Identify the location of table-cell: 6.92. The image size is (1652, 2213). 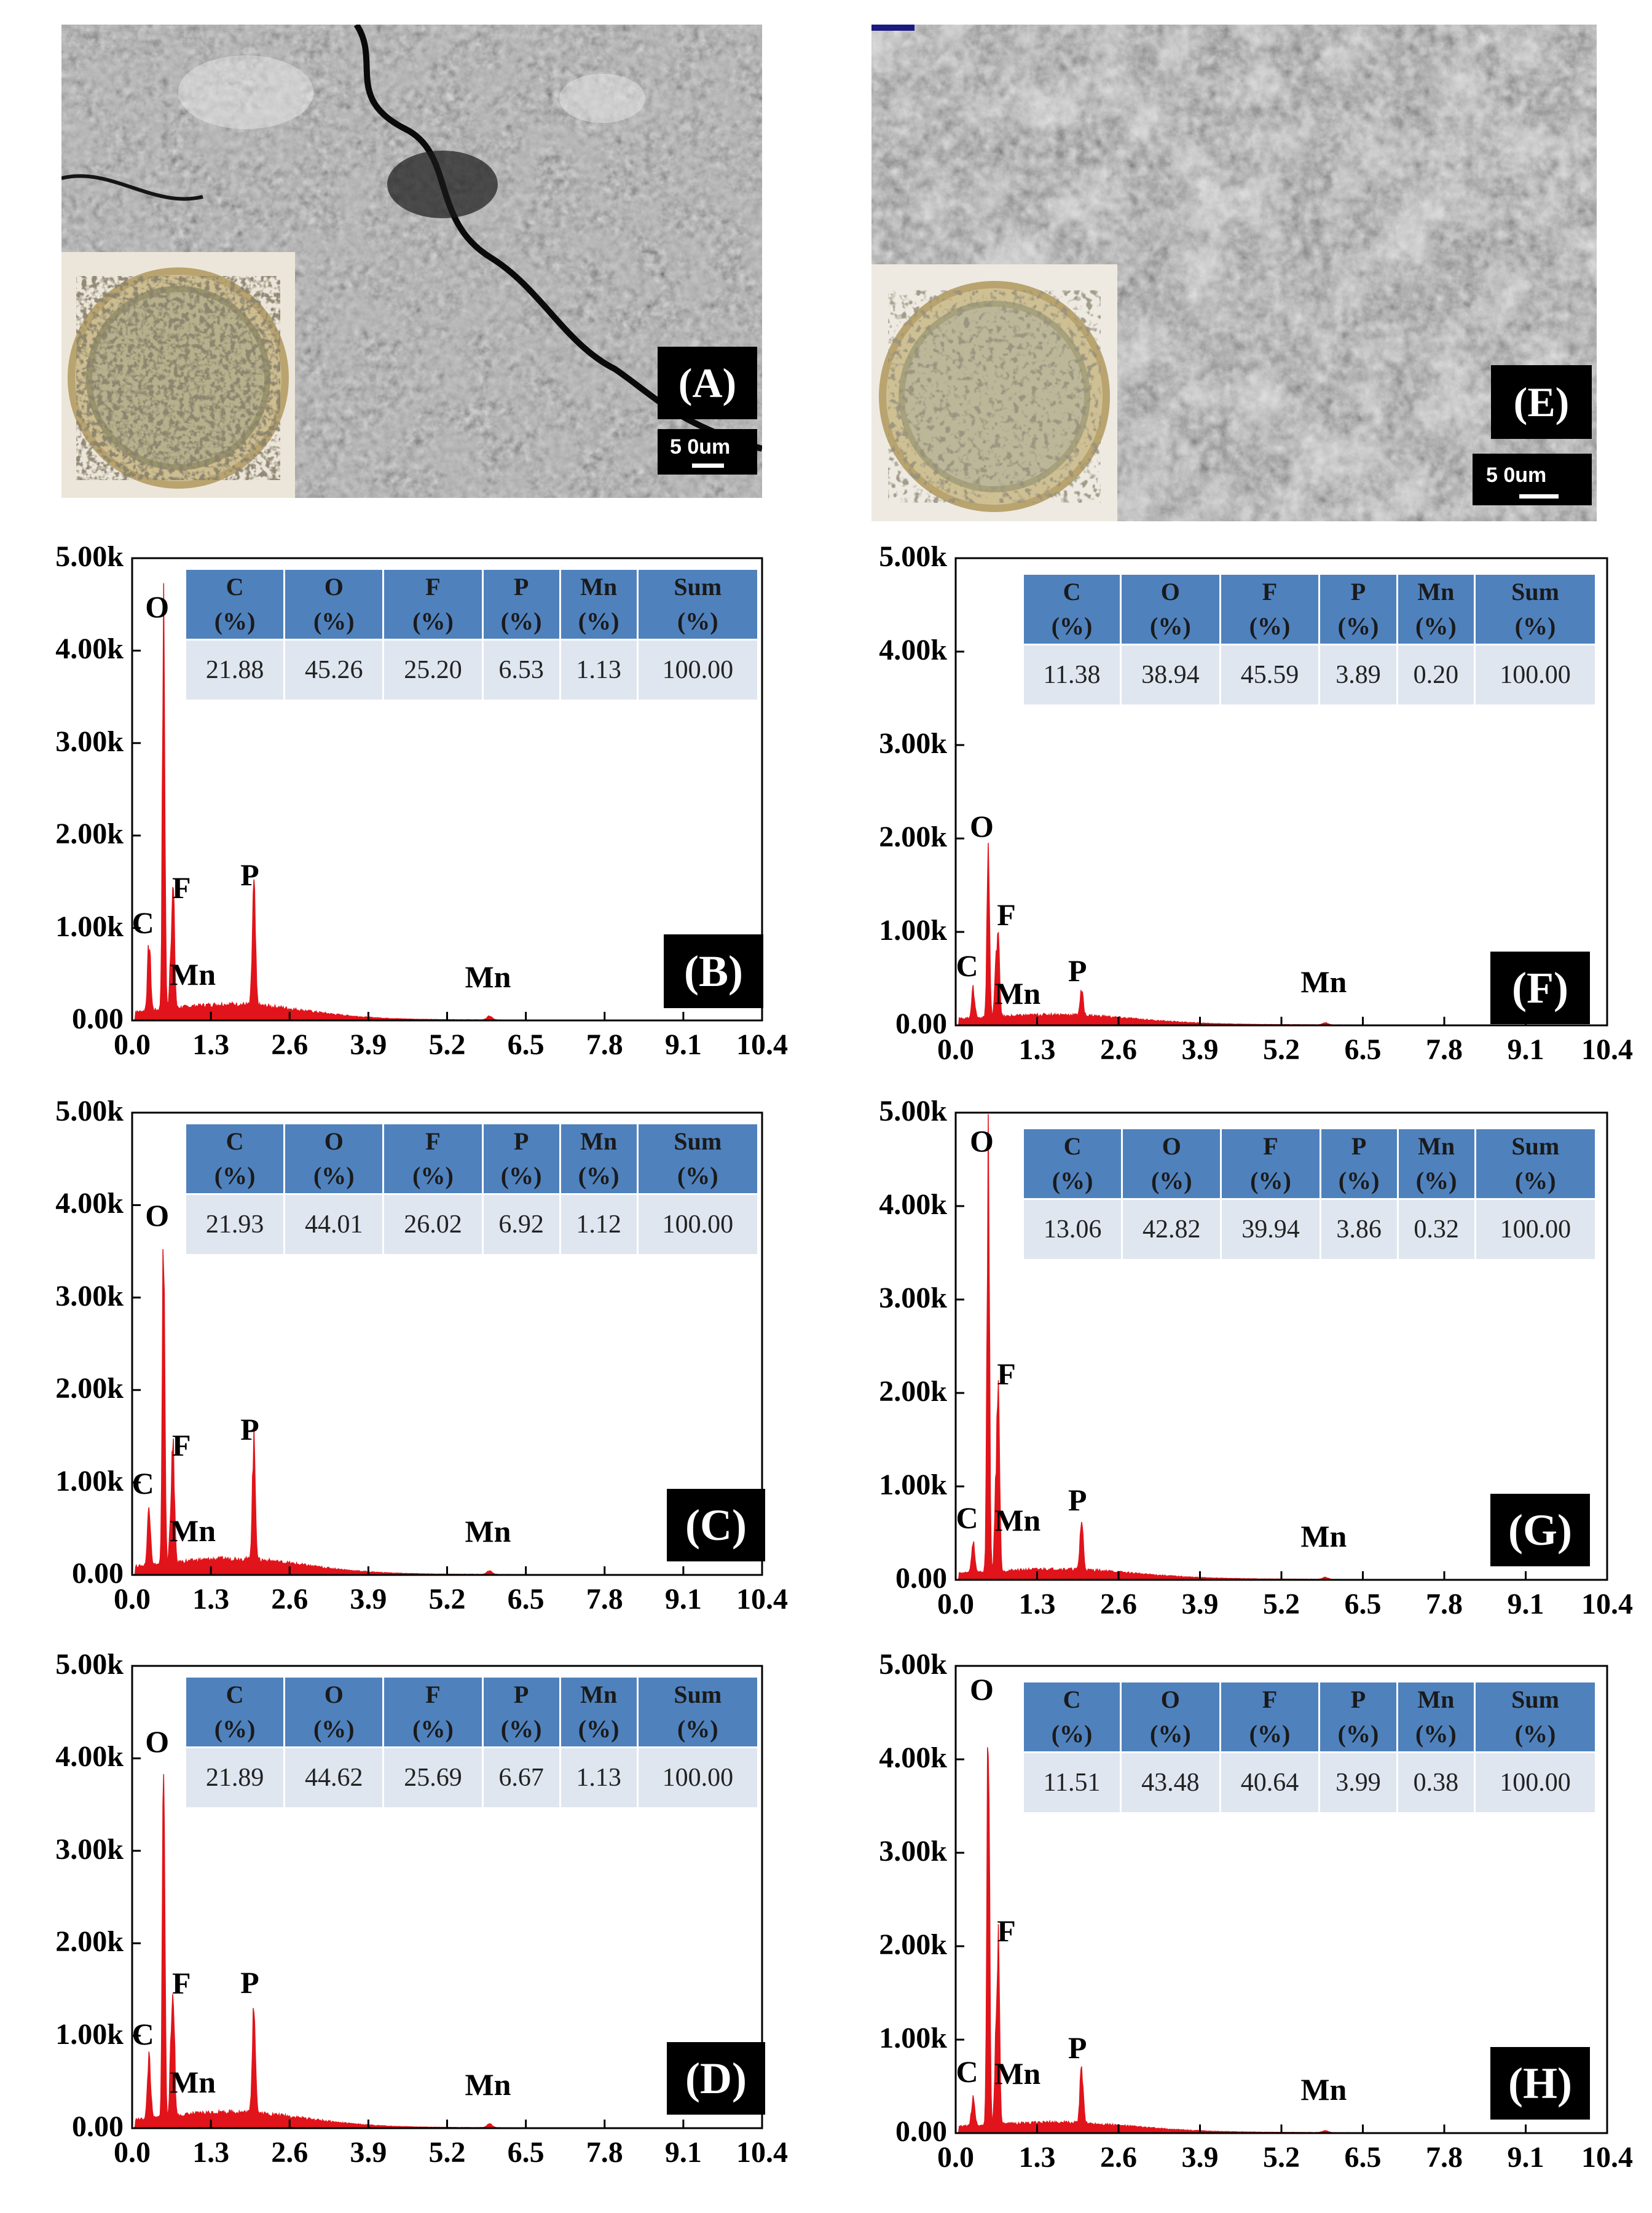
(521, 1224).